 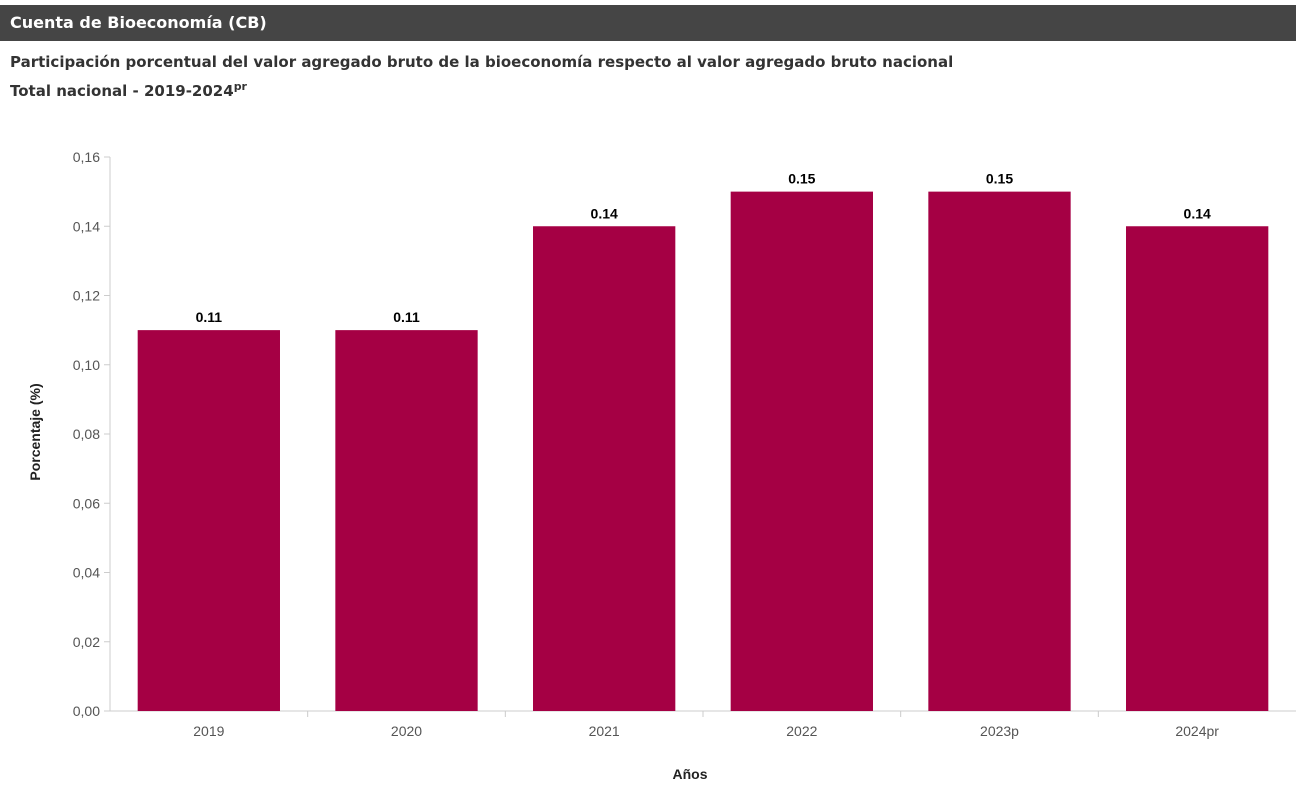 I want to click on y-tick-label: 0,04, so click(x=86, y=573).